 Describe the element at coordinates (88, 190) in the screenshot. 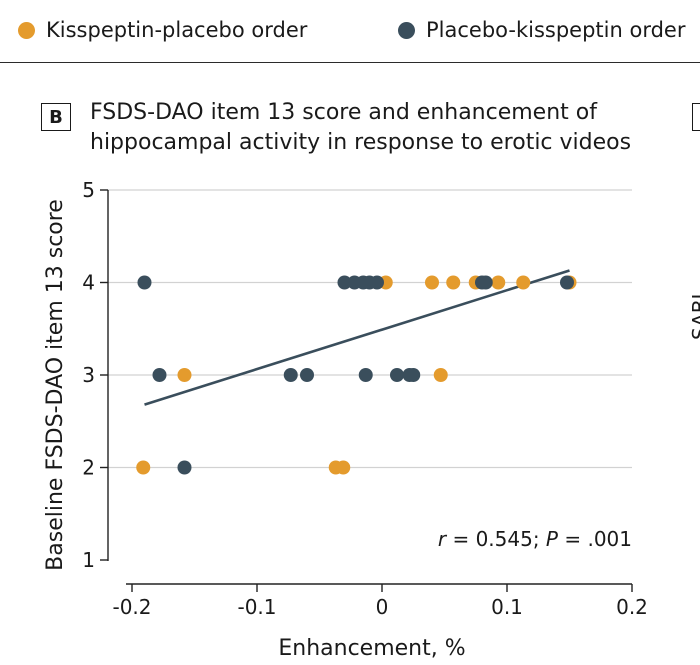

I see `y-tick-label: 5` at that location.